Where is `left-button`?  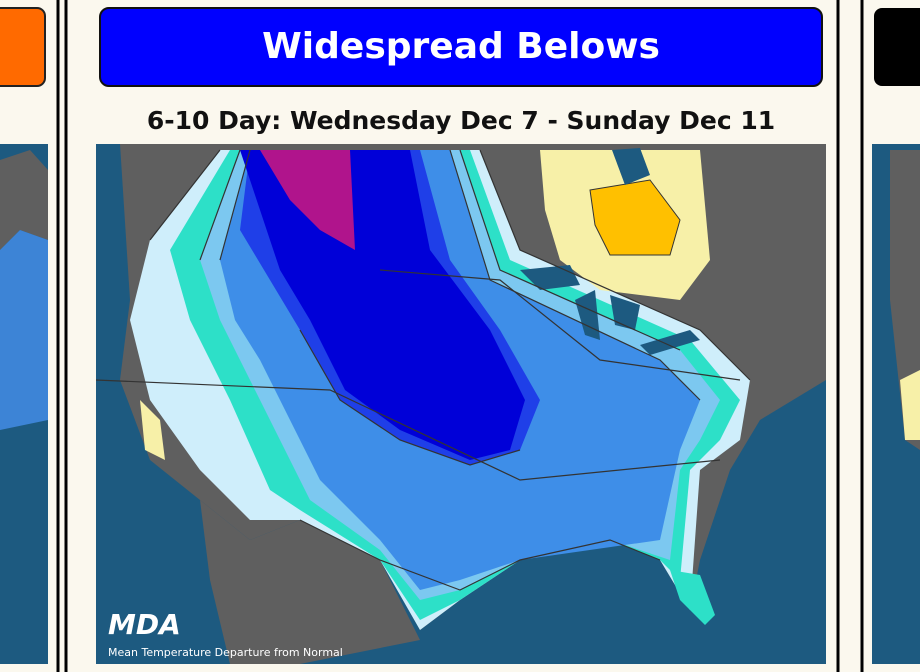 left-button is located at coordinates (23, 47).